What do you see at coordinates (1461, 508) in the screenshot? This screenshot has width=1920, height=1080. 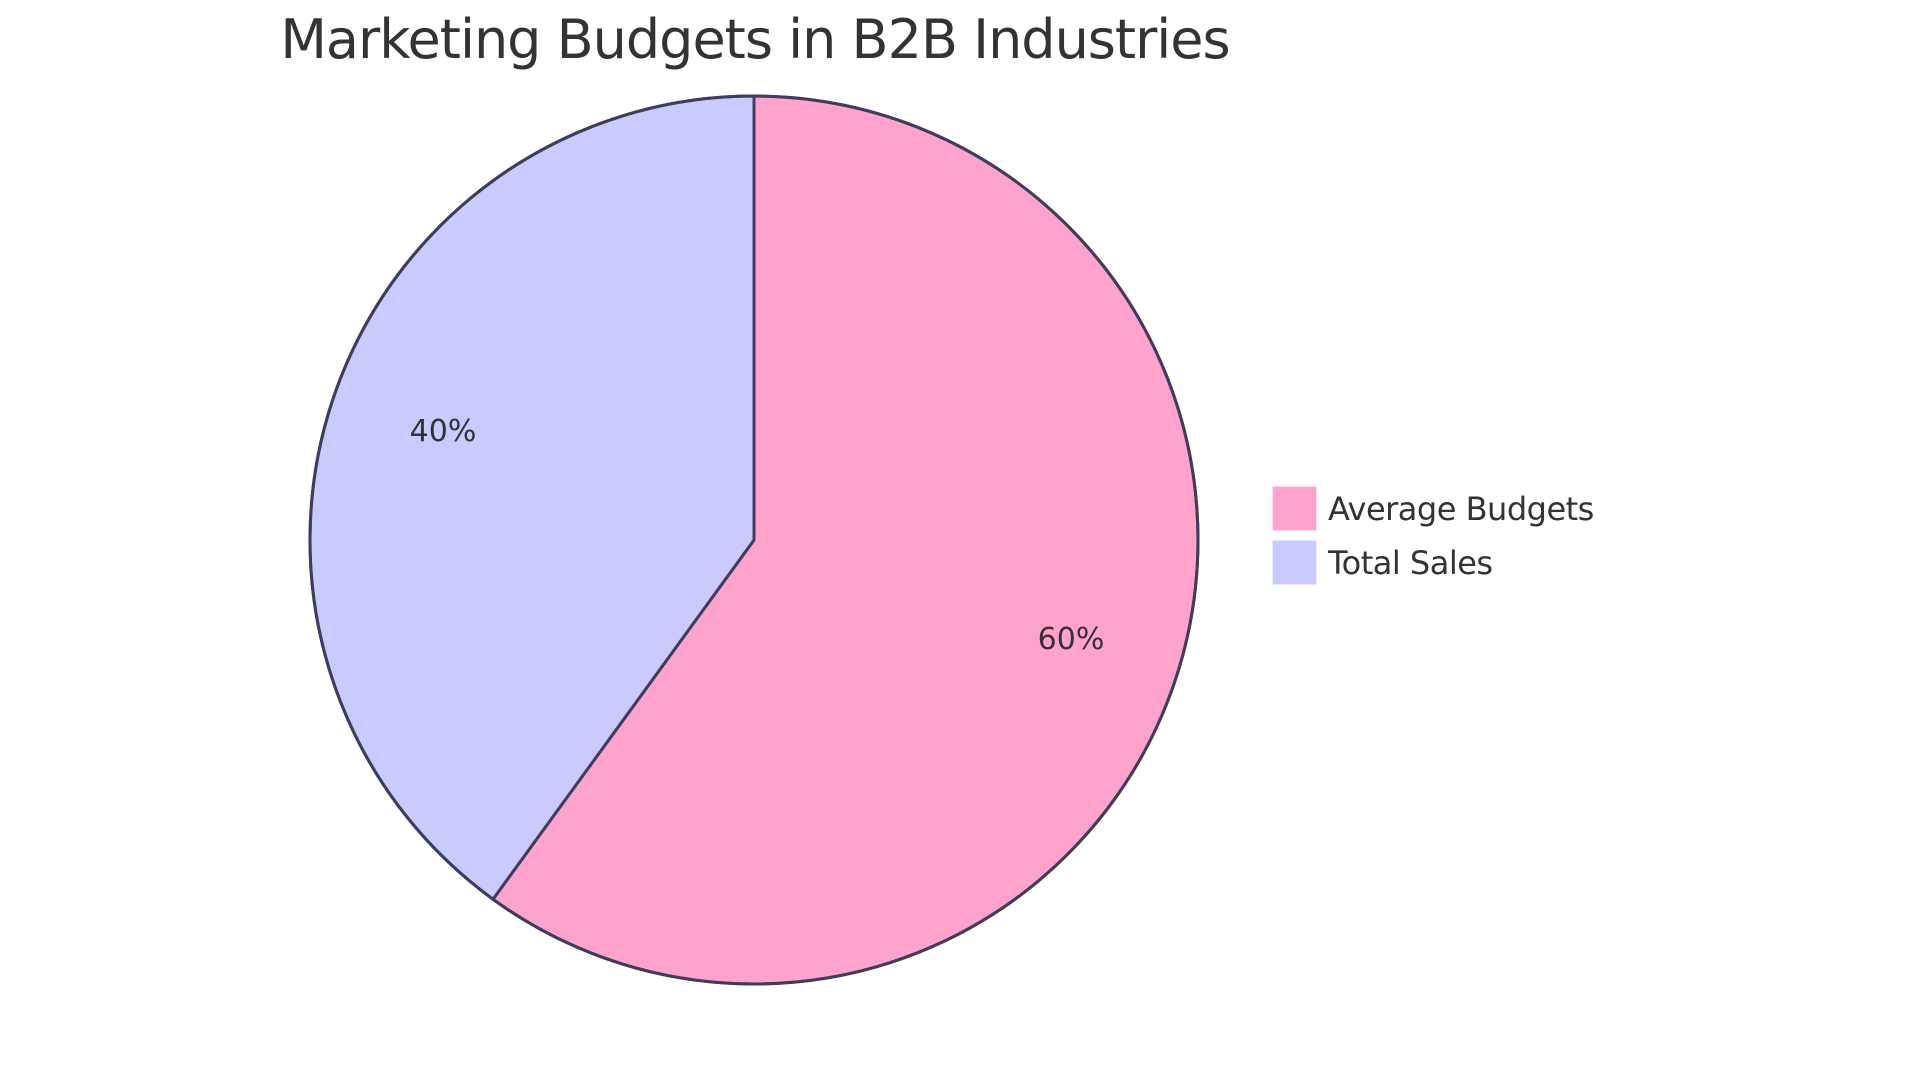 I see `legend-label: Average Budgets` at bounding box center [1461, 508].